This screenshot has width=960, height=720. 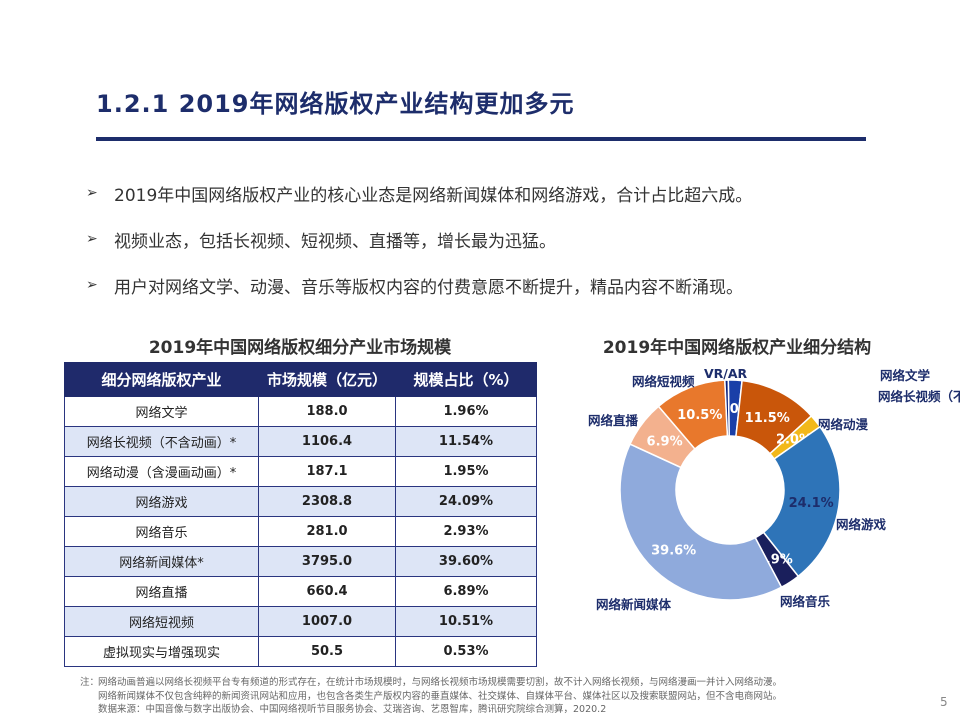 I want to click on donut-category-label: 网络文学, so click(x=905, y=375).